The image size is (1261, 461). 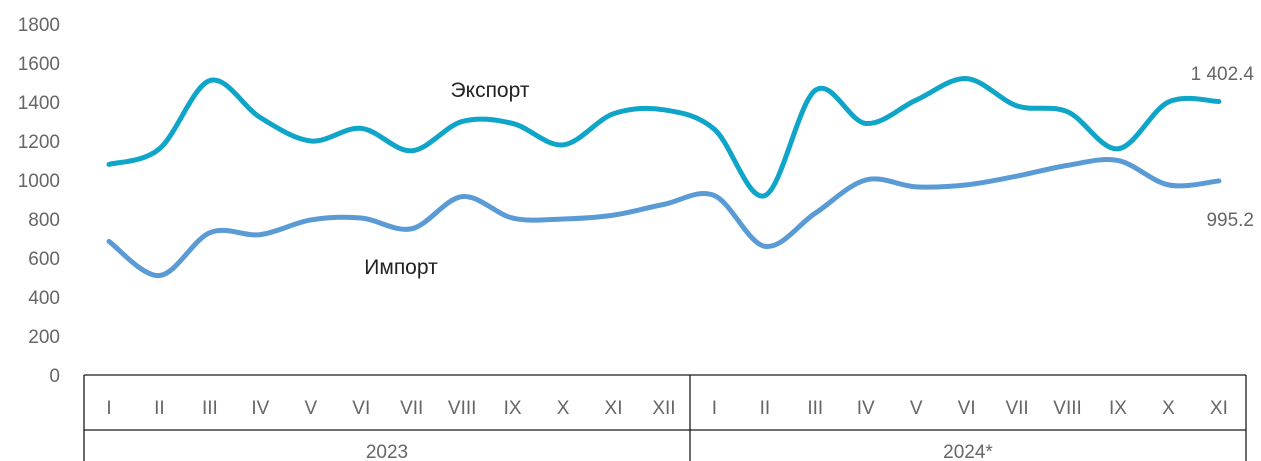 I want to click on x-tick-label: XII, so click(x=663, y=408).